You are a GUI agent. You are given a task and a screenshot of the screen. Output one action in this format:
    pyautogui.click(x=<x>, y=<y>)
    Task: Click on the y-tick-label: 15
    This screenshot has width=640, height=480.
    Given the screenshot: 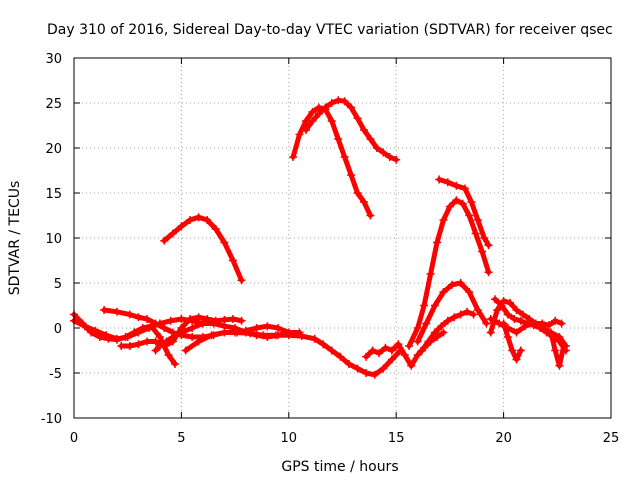 What is the action you would take?
    pyautogui.click(x=53, y=194)
    